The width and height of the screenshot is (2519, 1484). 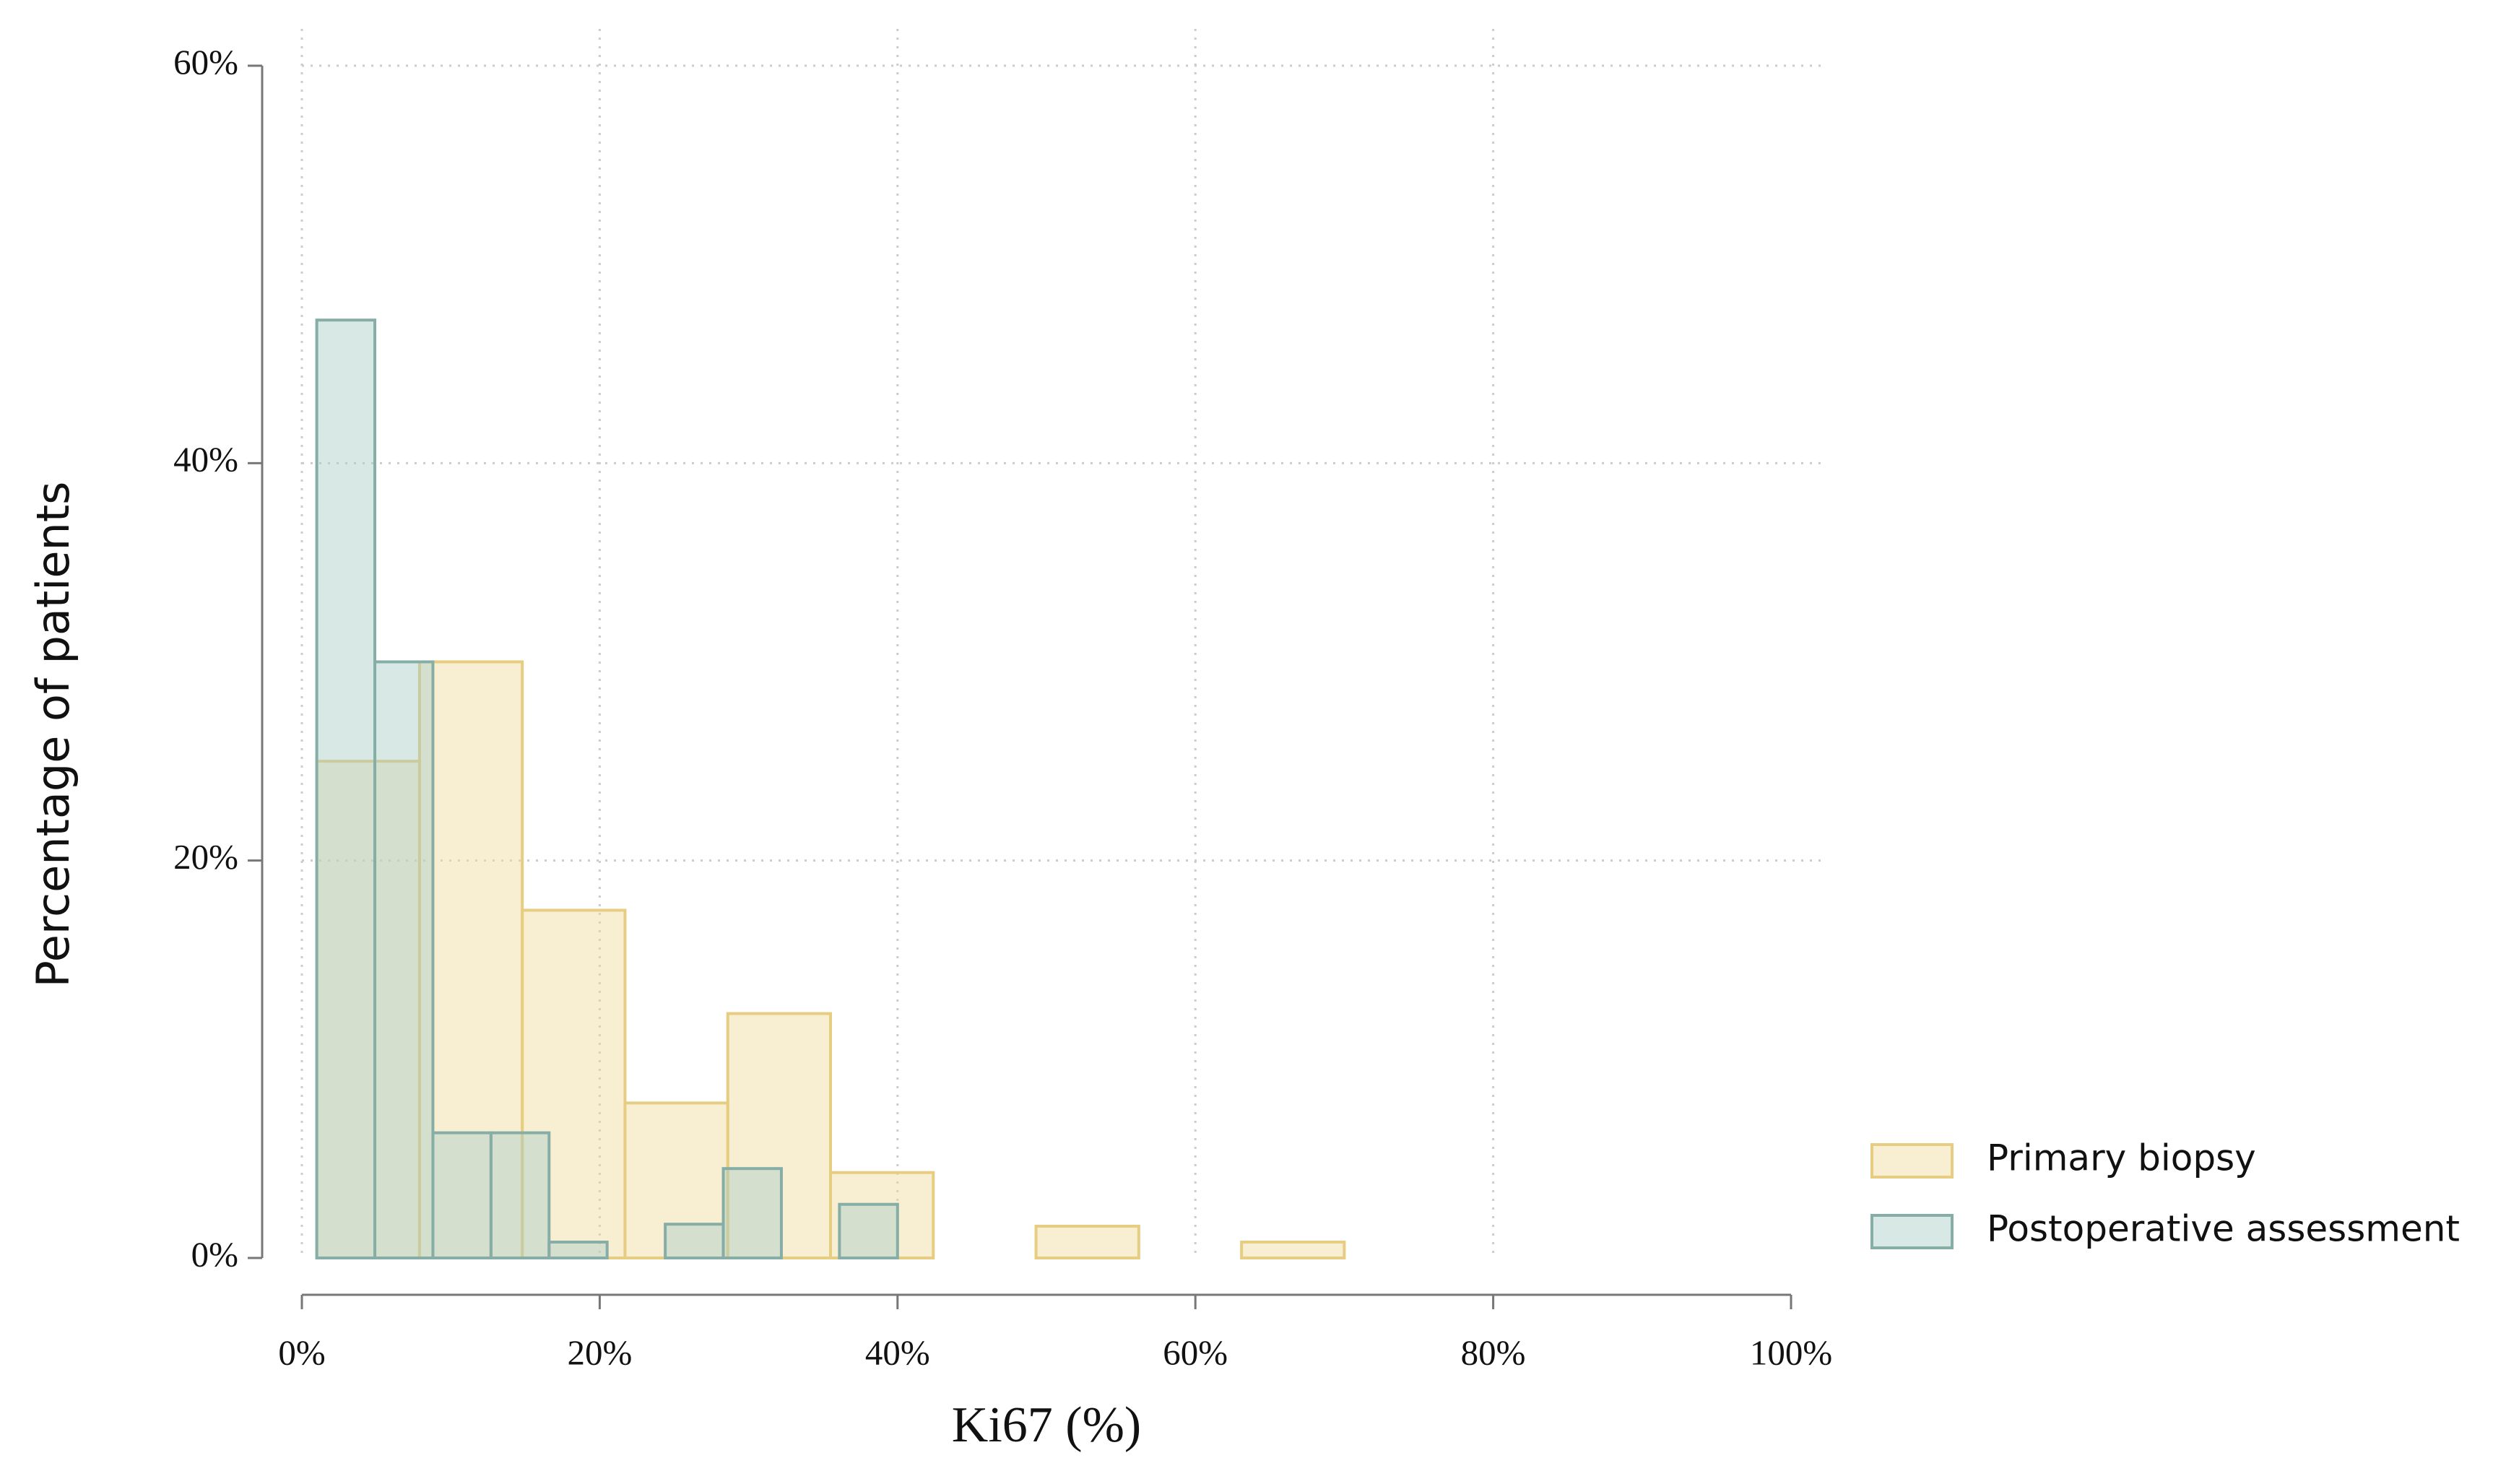 I want to click on y-tick-label: 0%, so click(x=215, y=1254).